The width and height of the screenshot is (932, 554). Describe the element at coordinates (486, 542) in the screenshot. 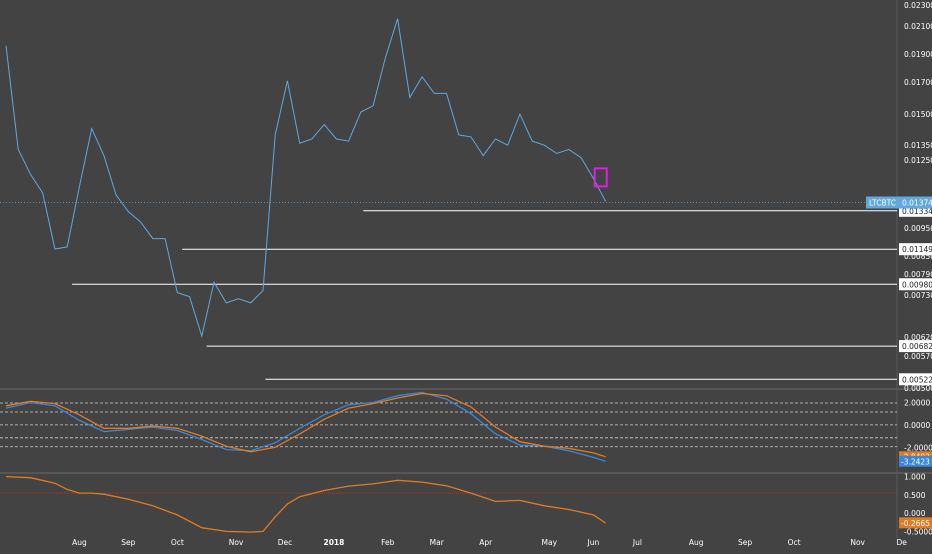

I see `x-tick-label: Apr` at that location.